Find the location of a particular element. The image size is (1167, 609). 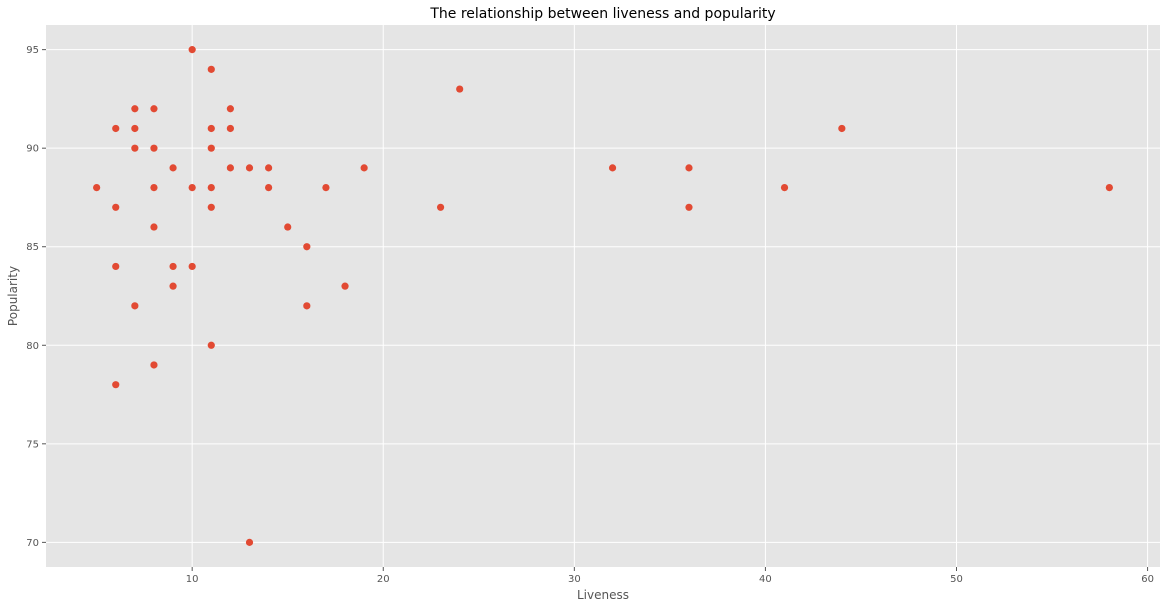

x-axis-label: Liveness is located at coordinates (603, 595).